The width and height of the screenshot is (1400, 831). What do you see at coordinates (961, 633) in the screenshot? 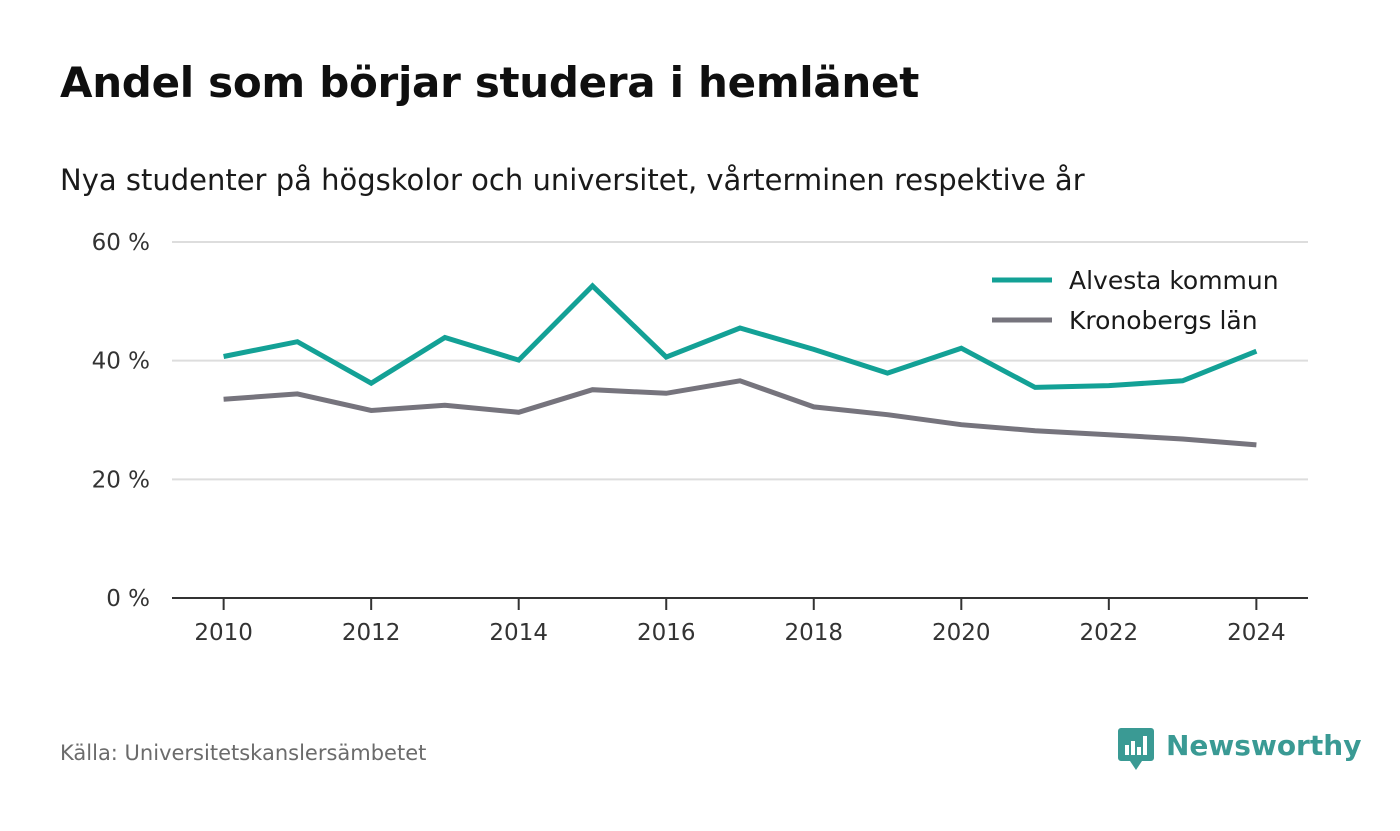
I see `x-tick-label: 2020` at bounding box center [961, 633].